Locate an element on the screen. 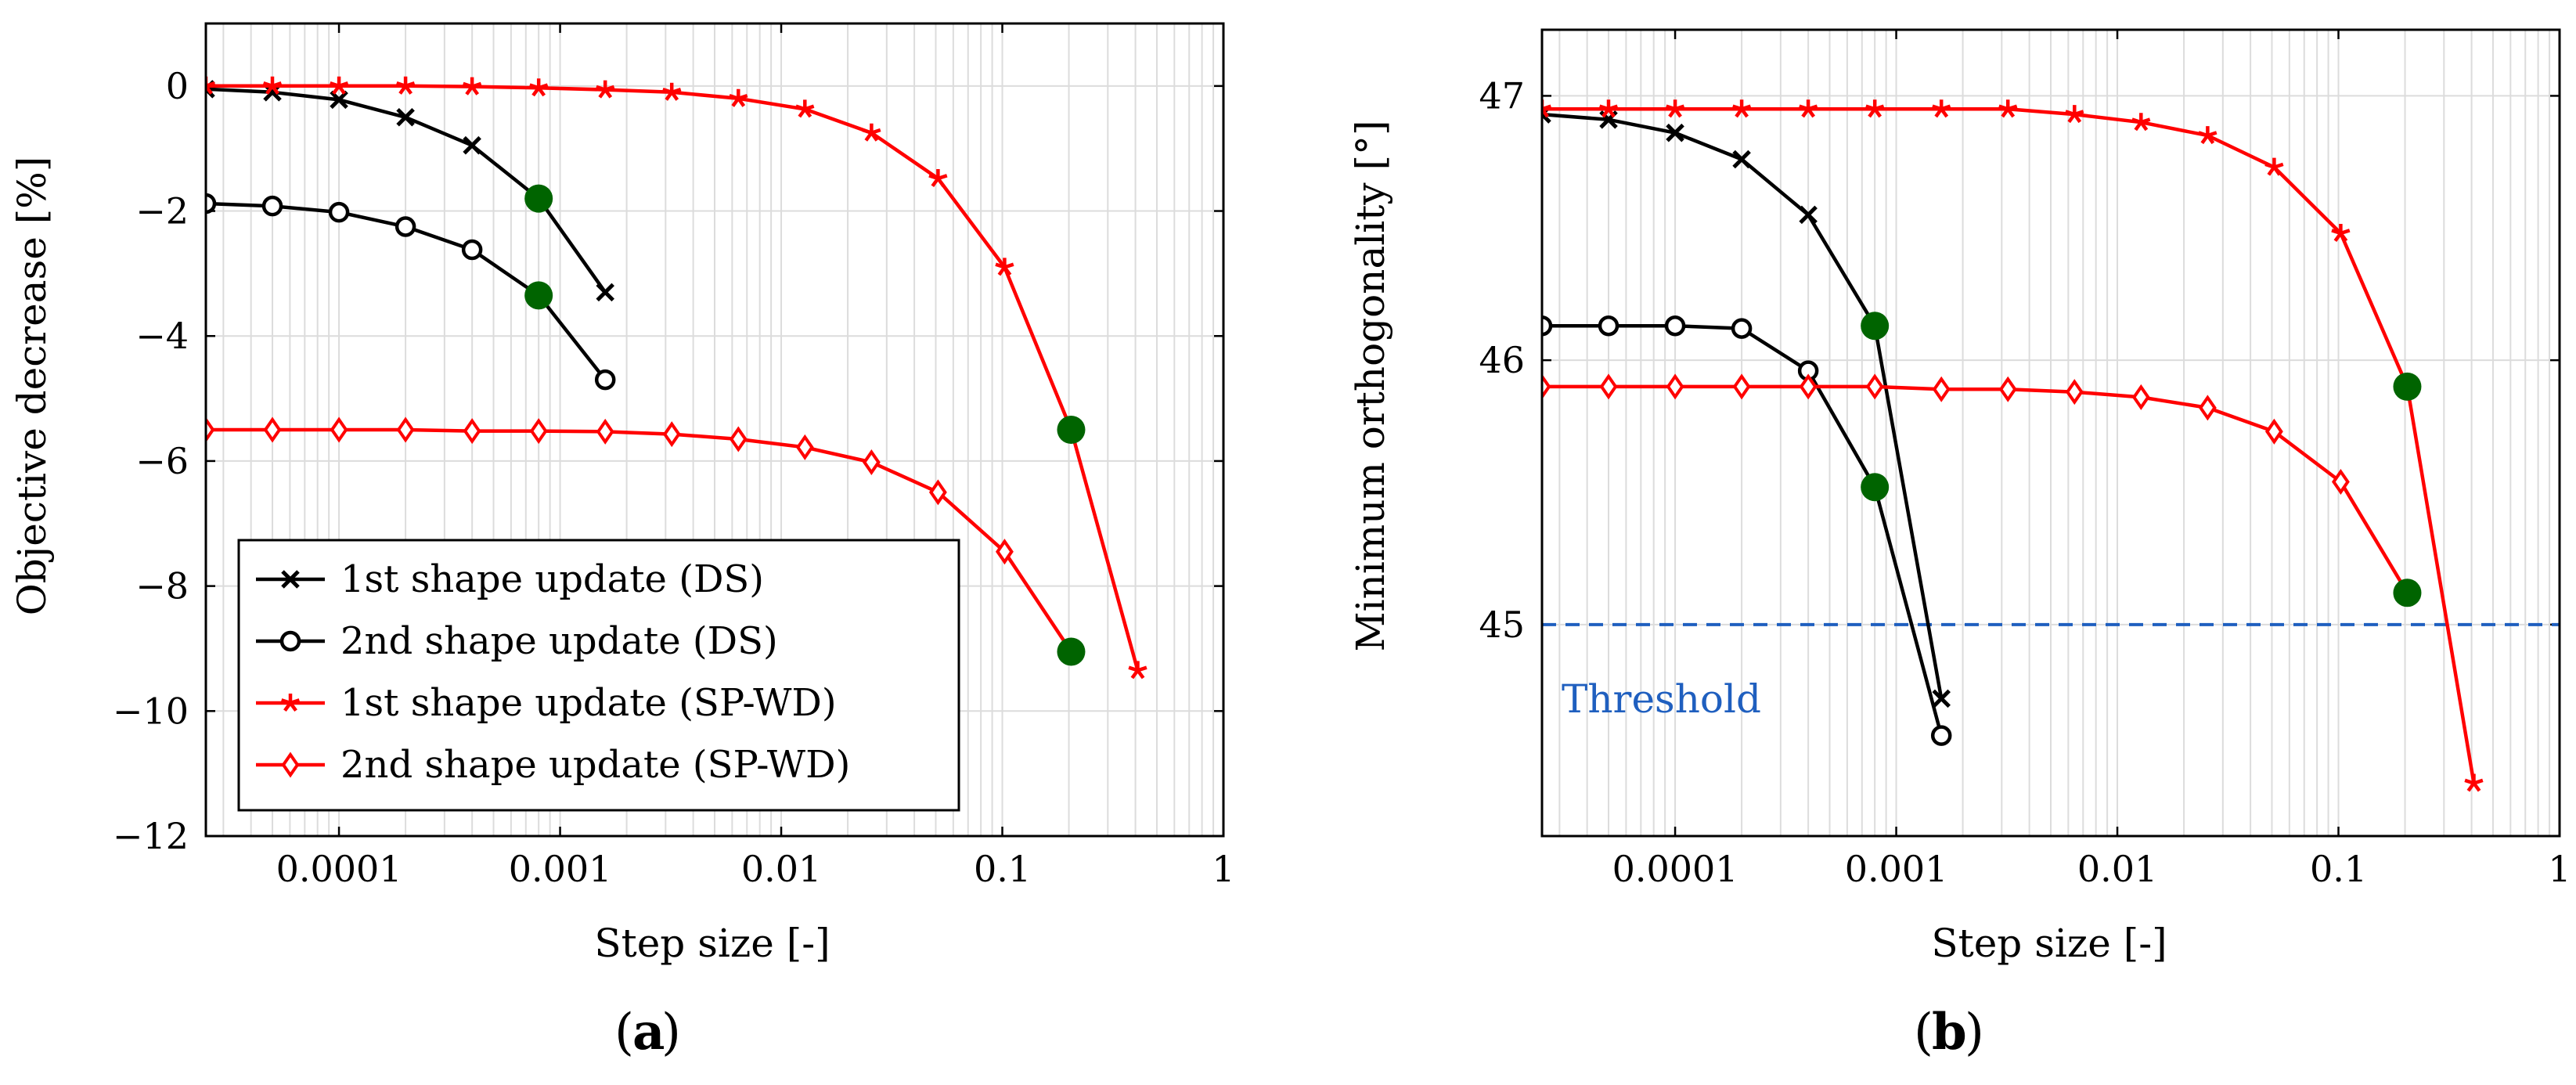 Image resolution: width=2576 pixels, height=1085 pixels. panel-a-open-paren: ( is located at coordinates (624, 1033).